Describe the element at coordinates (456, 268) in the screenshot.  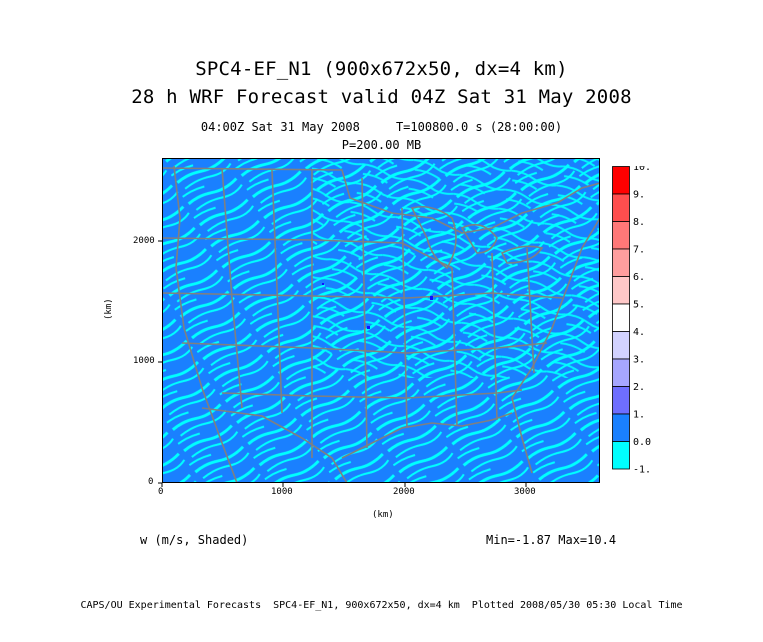
I see `vertical-velocity-field-swirl` at that location.